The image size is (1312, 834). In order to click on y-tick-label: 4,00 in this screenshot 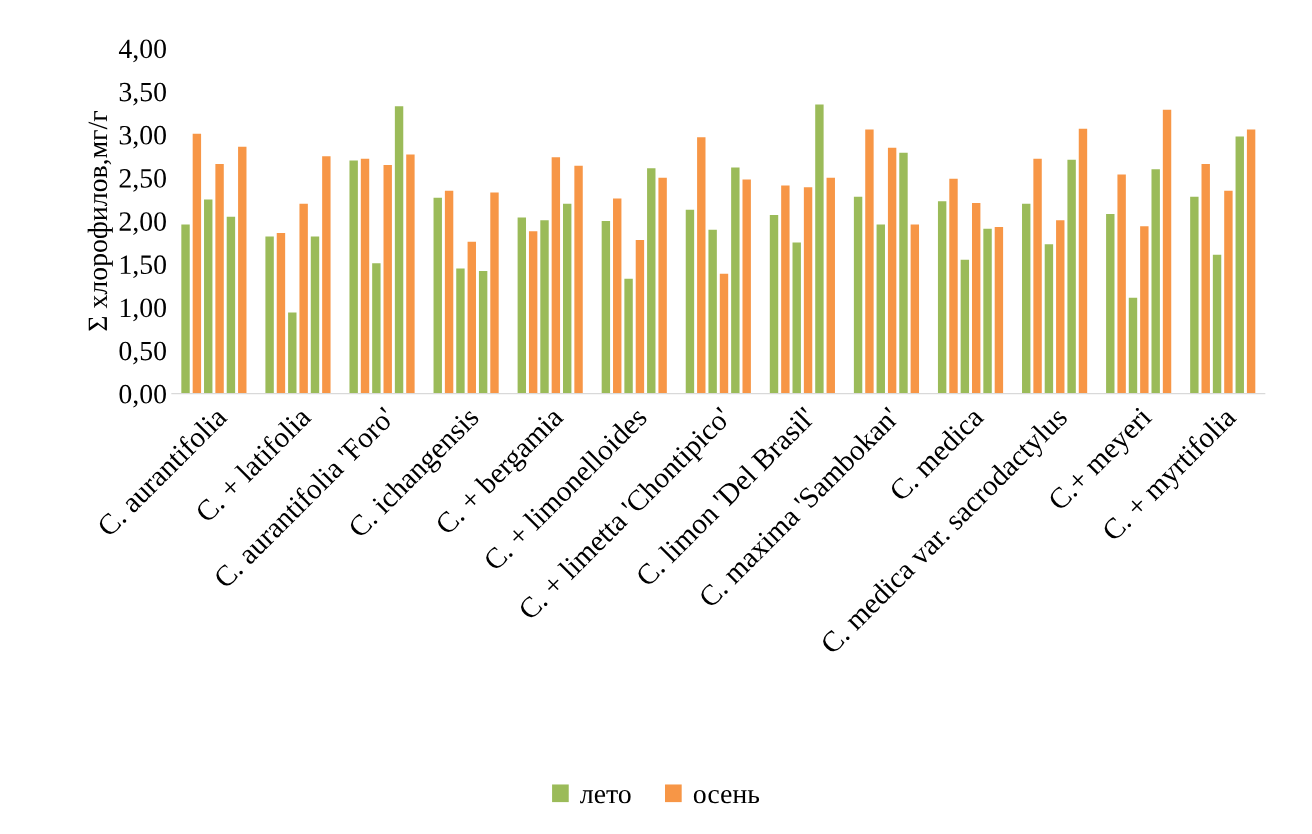, I will do `click(142, 51)`.